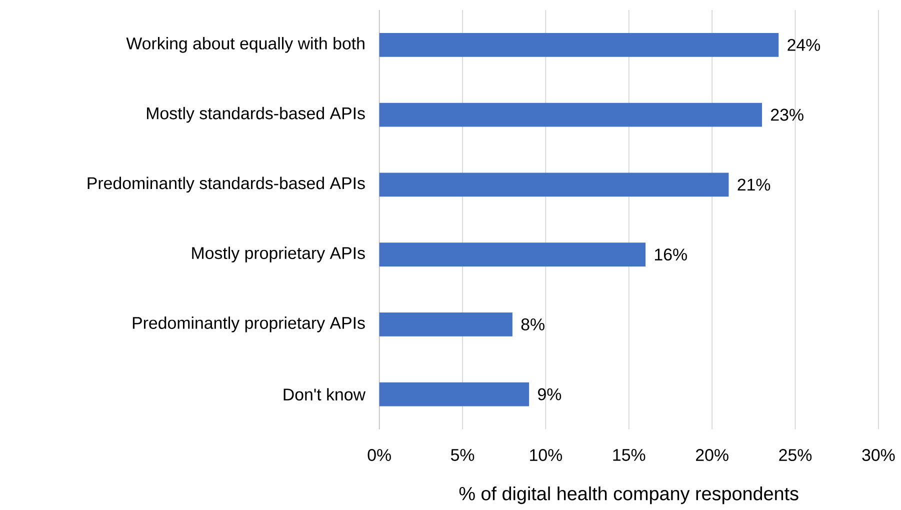  What do you see at coordinates (671, 254) in the screenshot?
I see `data-label: 16%` at bounding box center [671, 254].